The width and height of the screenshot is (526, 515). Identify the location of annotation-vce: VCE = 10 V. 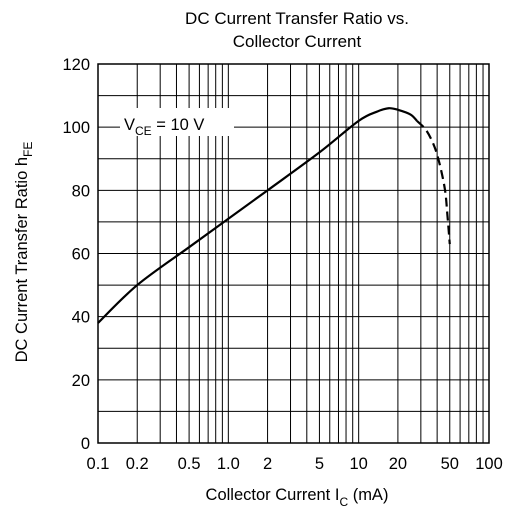
(177, 123).